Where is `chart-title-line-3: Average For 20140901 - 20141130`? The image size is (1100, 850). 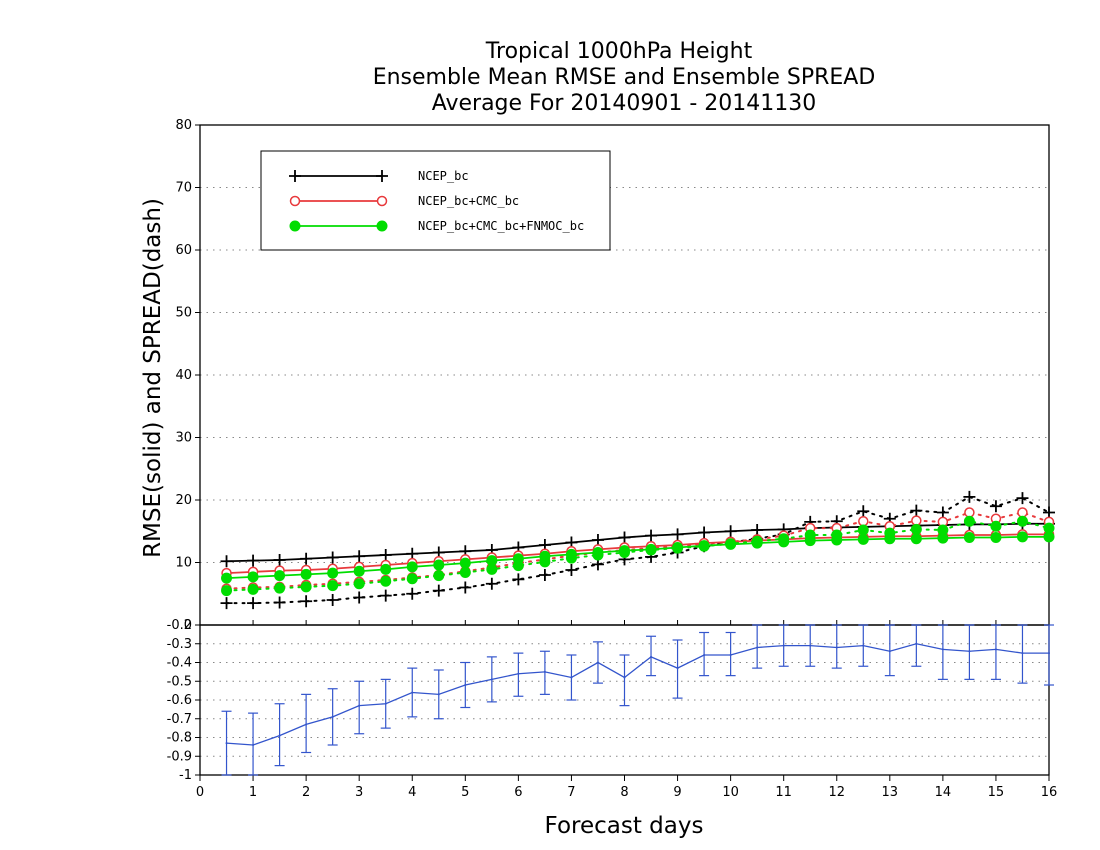 chart-title-line-3: Average For 20140901 - 20141130 is located at coordinates (624, 103).